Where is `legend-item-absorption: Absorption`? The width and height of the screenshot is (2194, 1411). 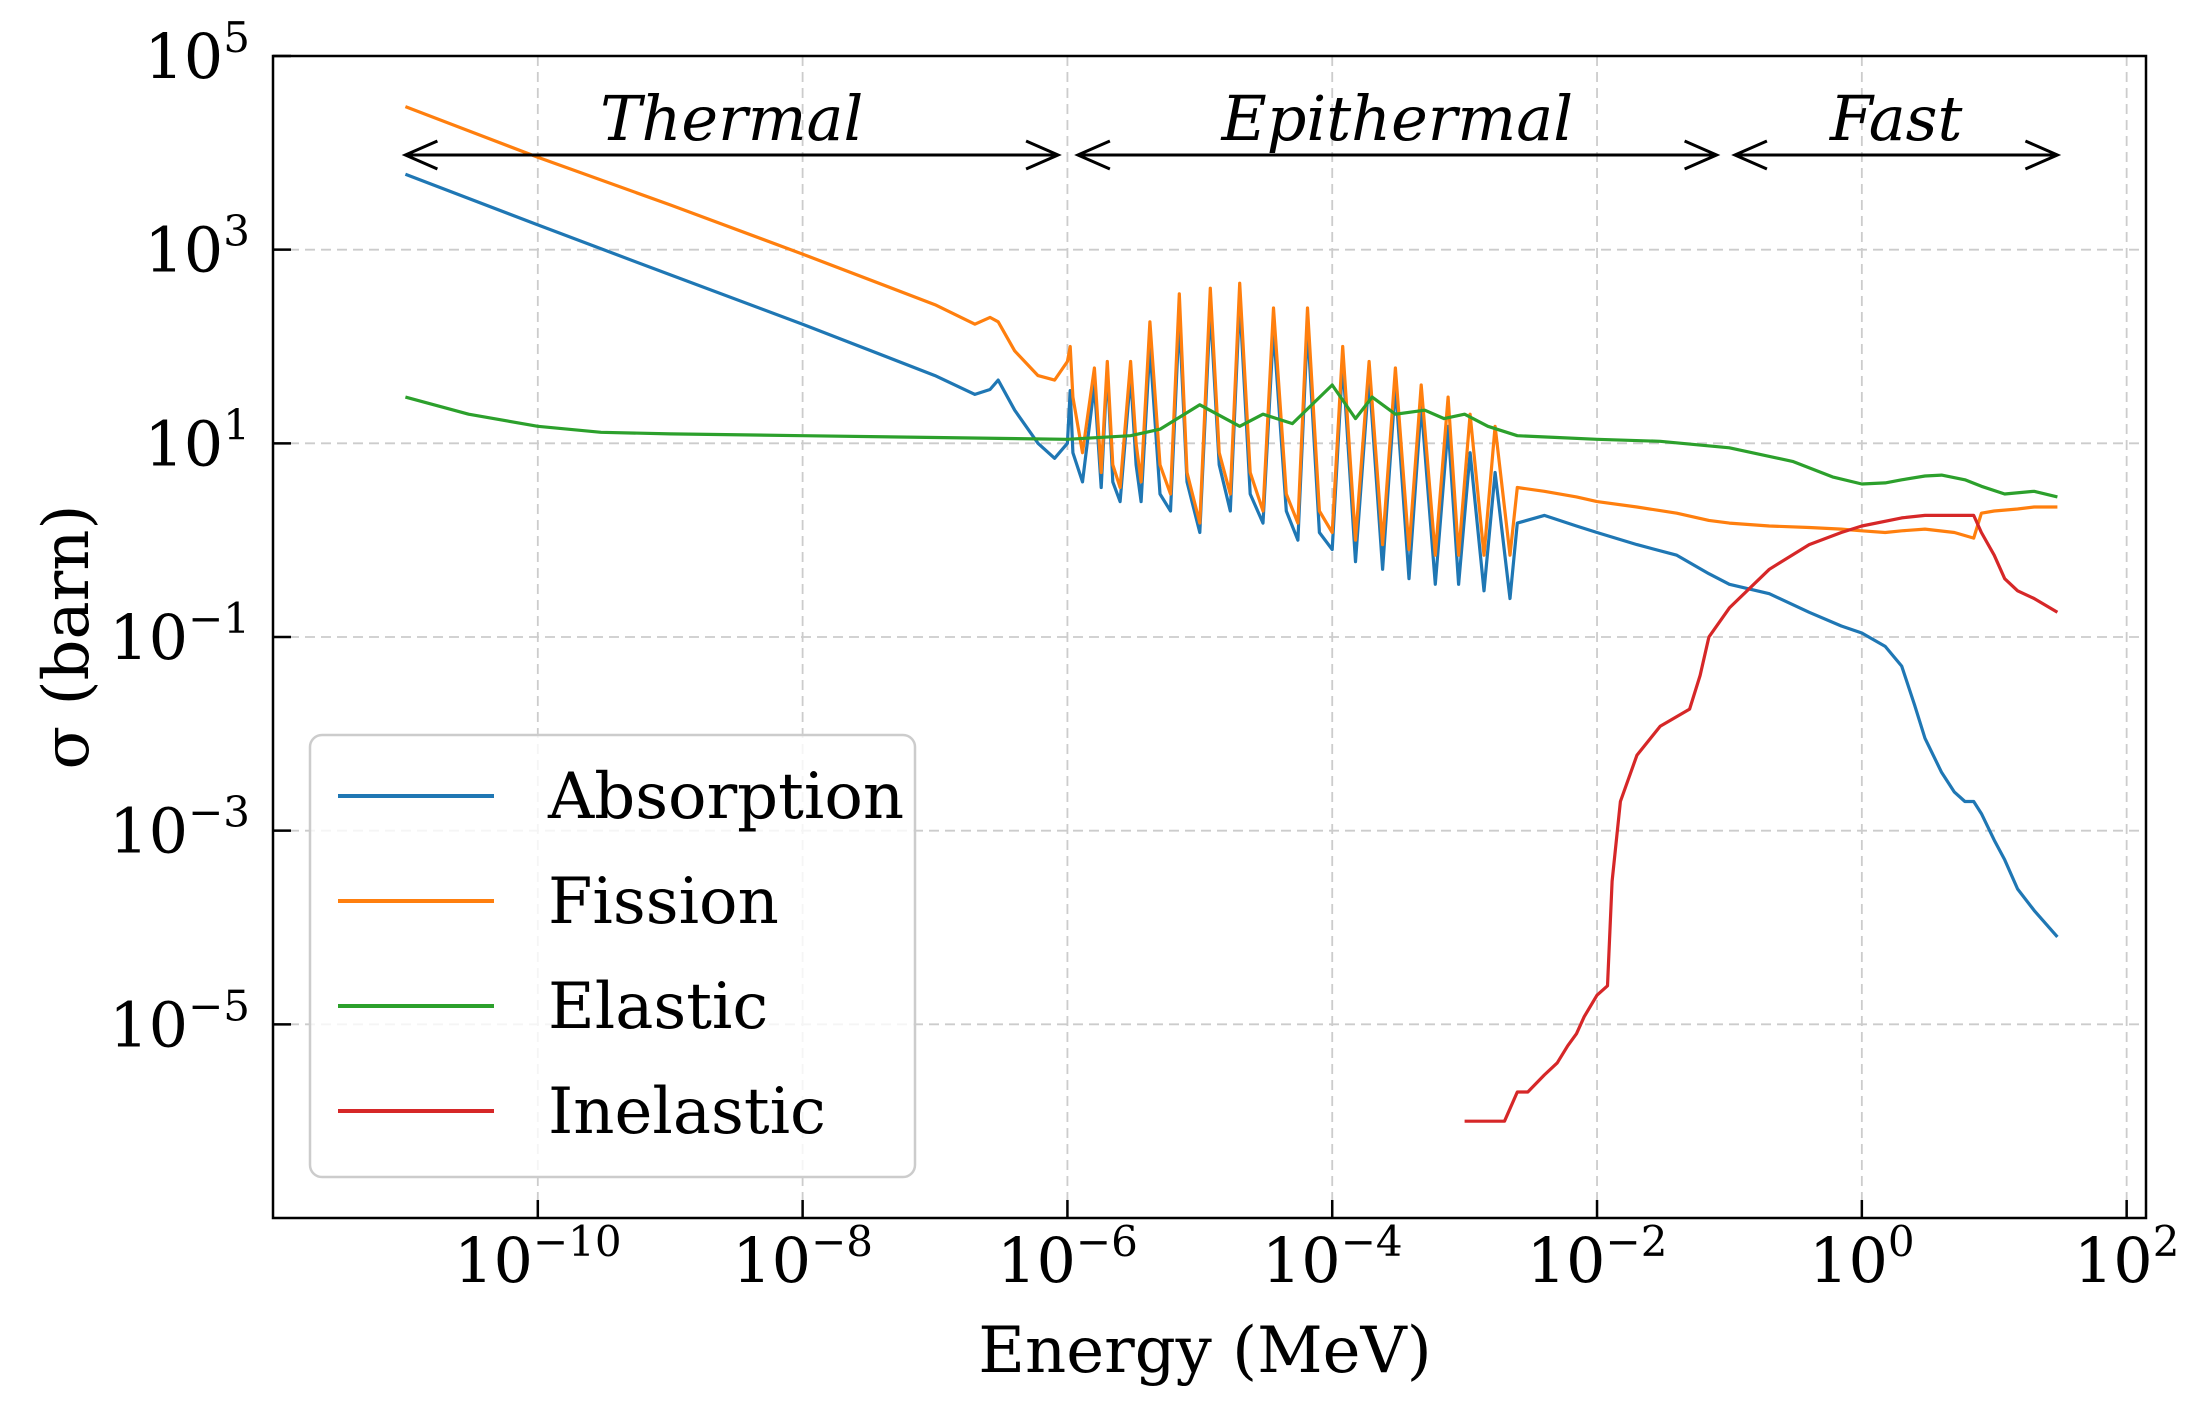
legend-item-absorption: Absorption is located at coordinates (621, 797).